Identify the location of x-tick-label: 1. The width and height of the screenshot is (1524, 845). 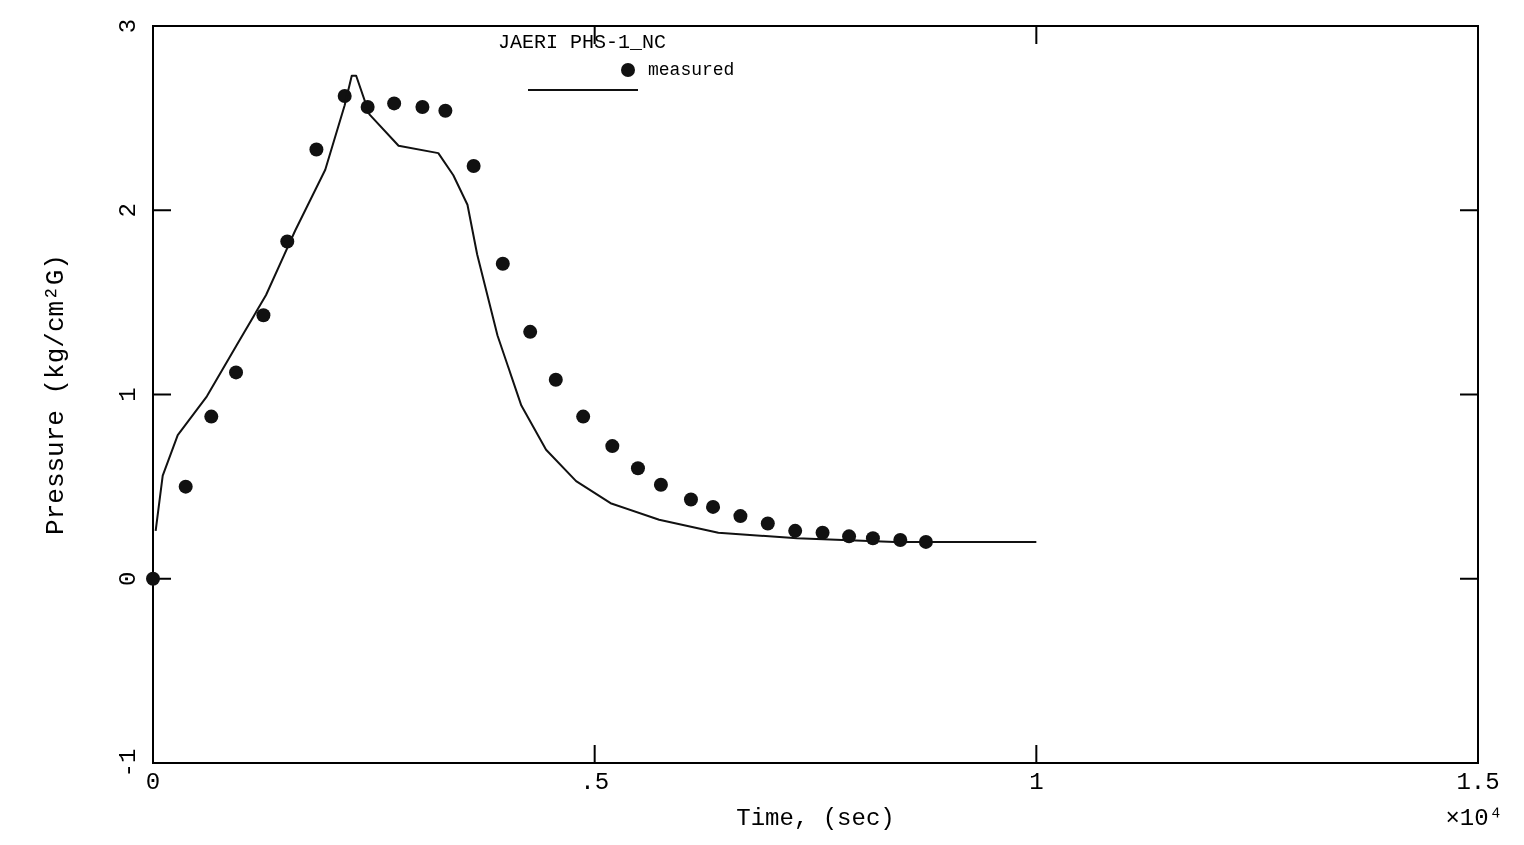
(1036, 782).